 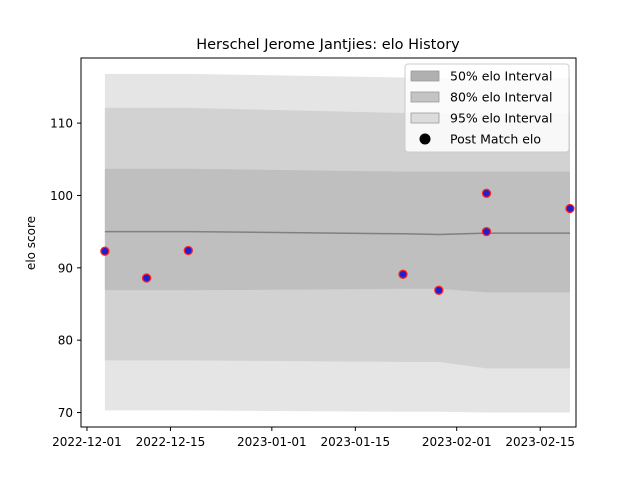 I want to click on x-tick-label: 2023-02-01, so click(x=457, y=442).